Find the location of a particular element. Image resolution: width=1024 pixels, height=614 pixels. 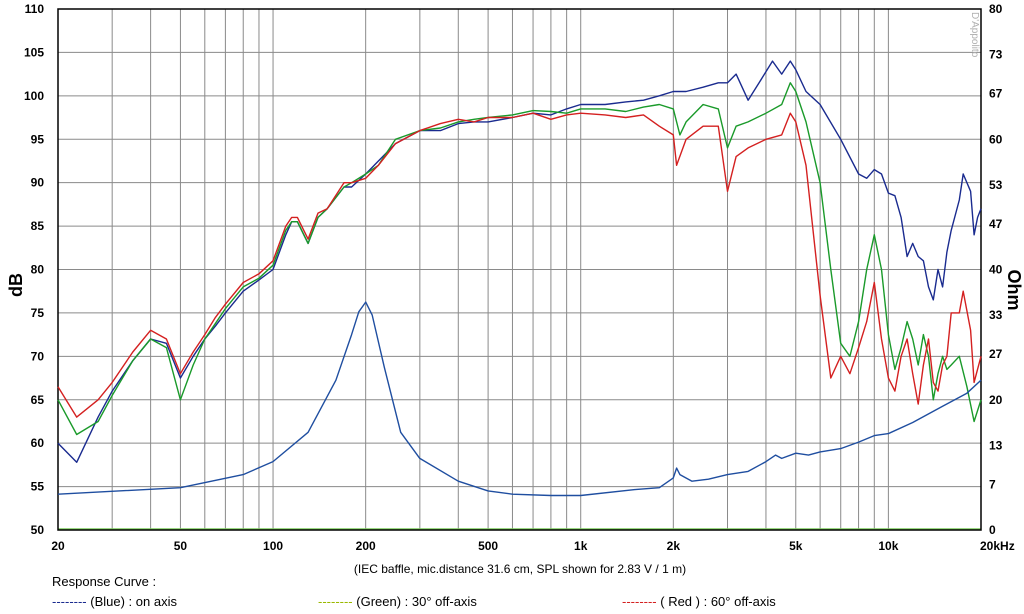

y-tick-label: 100 is located at coordinates (34, 96).